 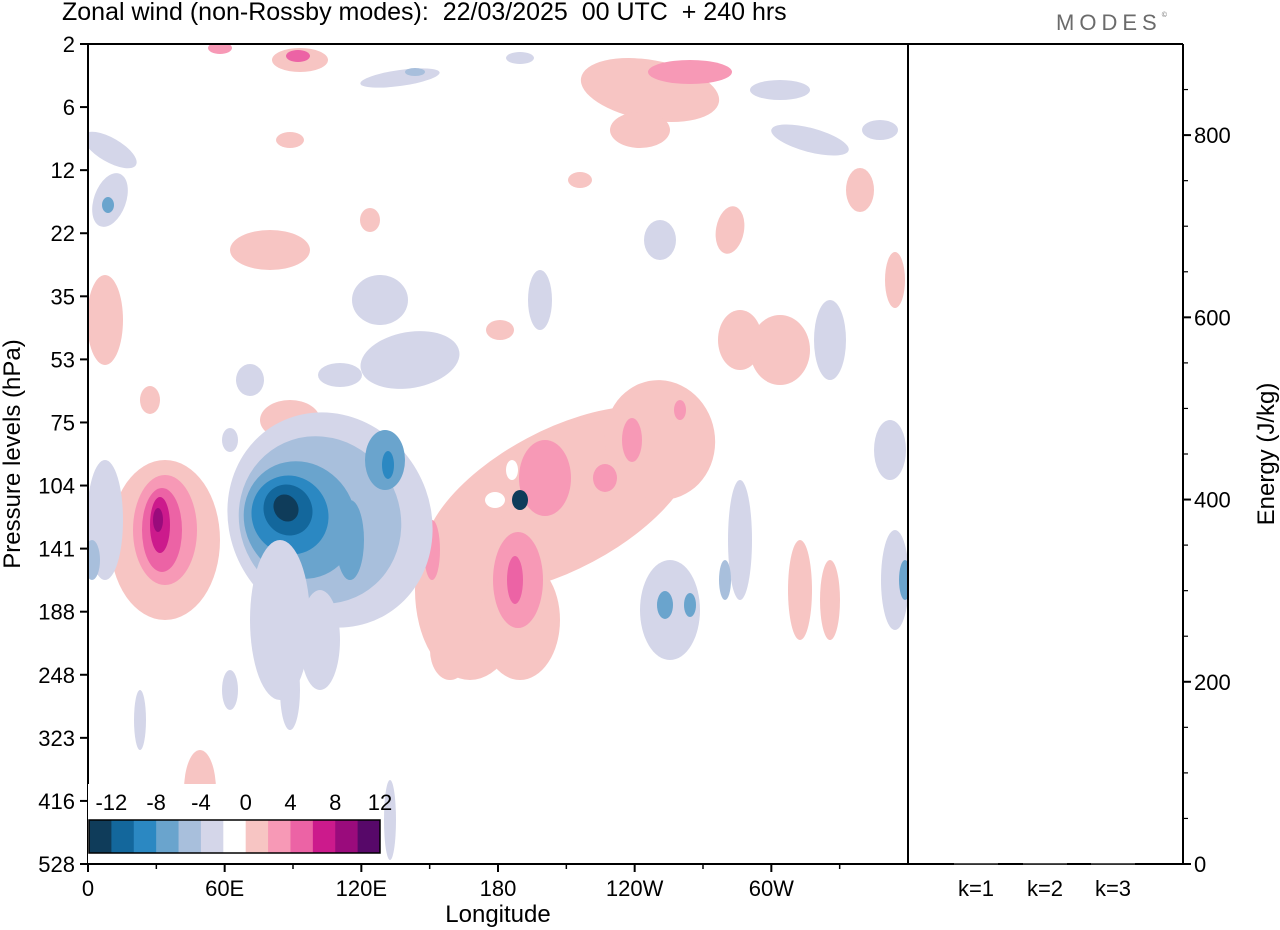 I want to click on x-tick-label: 120W, so click(x=635, y=888).